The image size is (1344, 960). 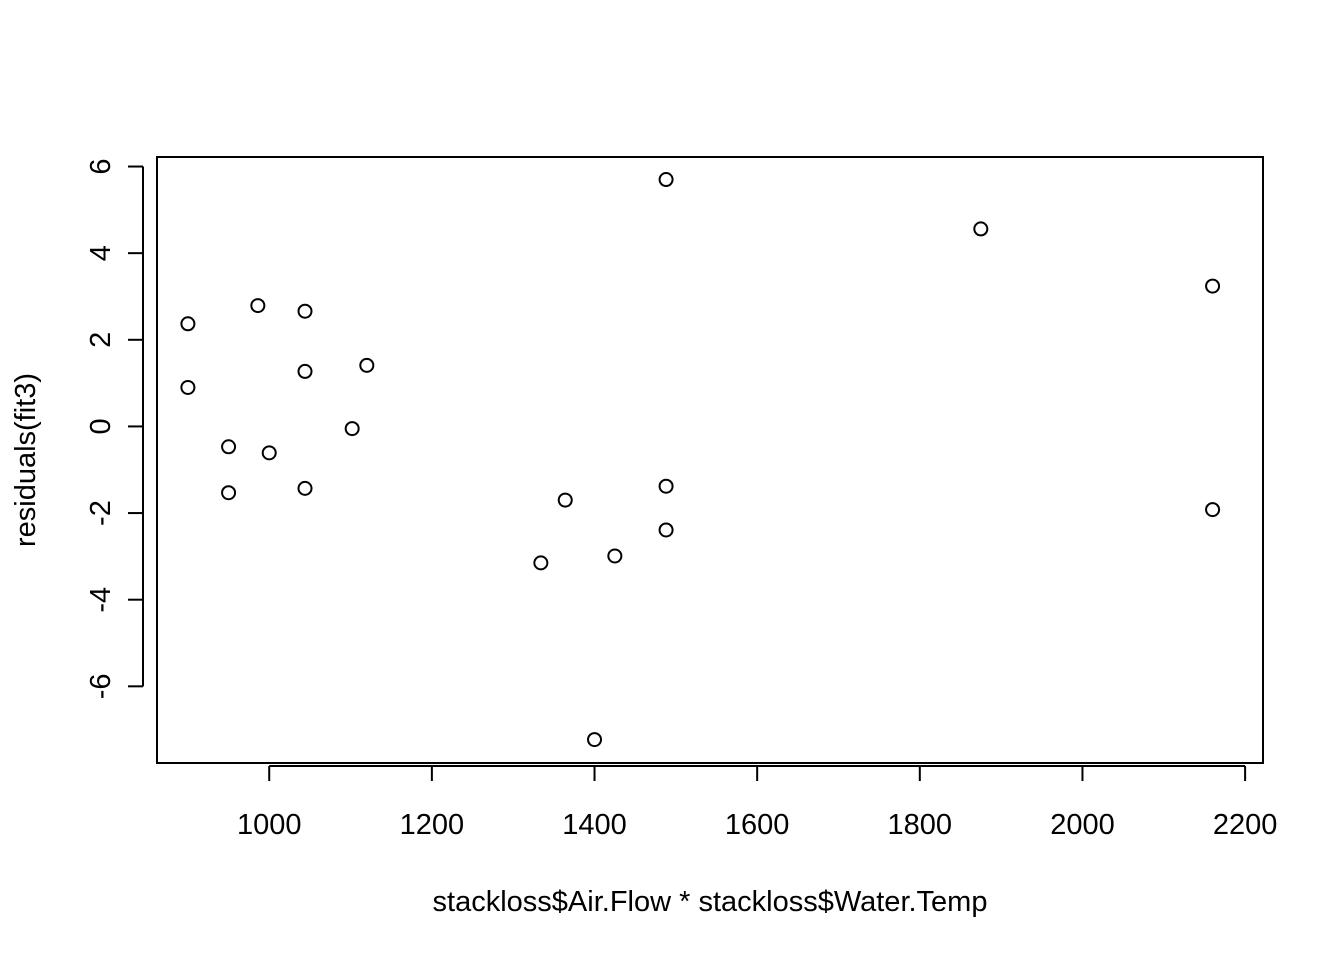 I want to click on x-tick-label: 1600, so click(x=757, y=825).